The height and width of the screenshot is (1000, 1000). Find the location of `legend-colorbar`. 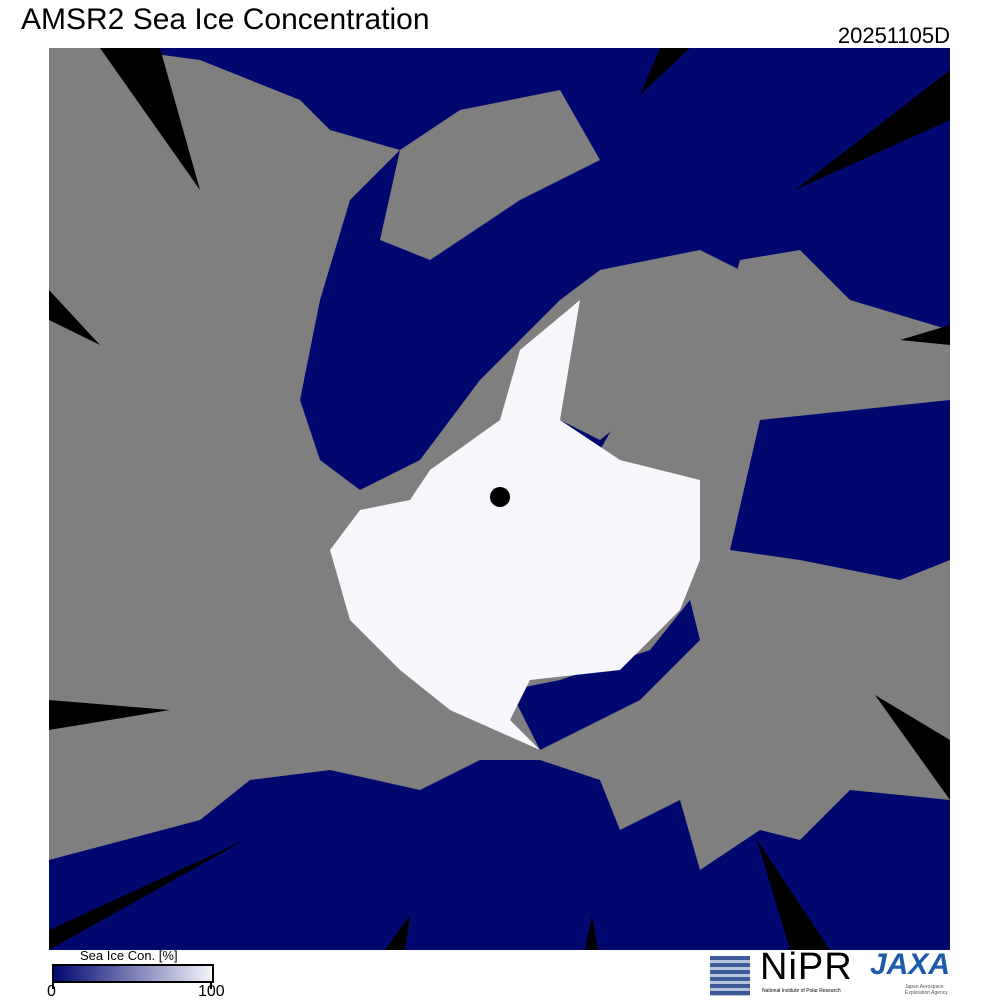

legend-colorbar is located at coordinates (133, 973).